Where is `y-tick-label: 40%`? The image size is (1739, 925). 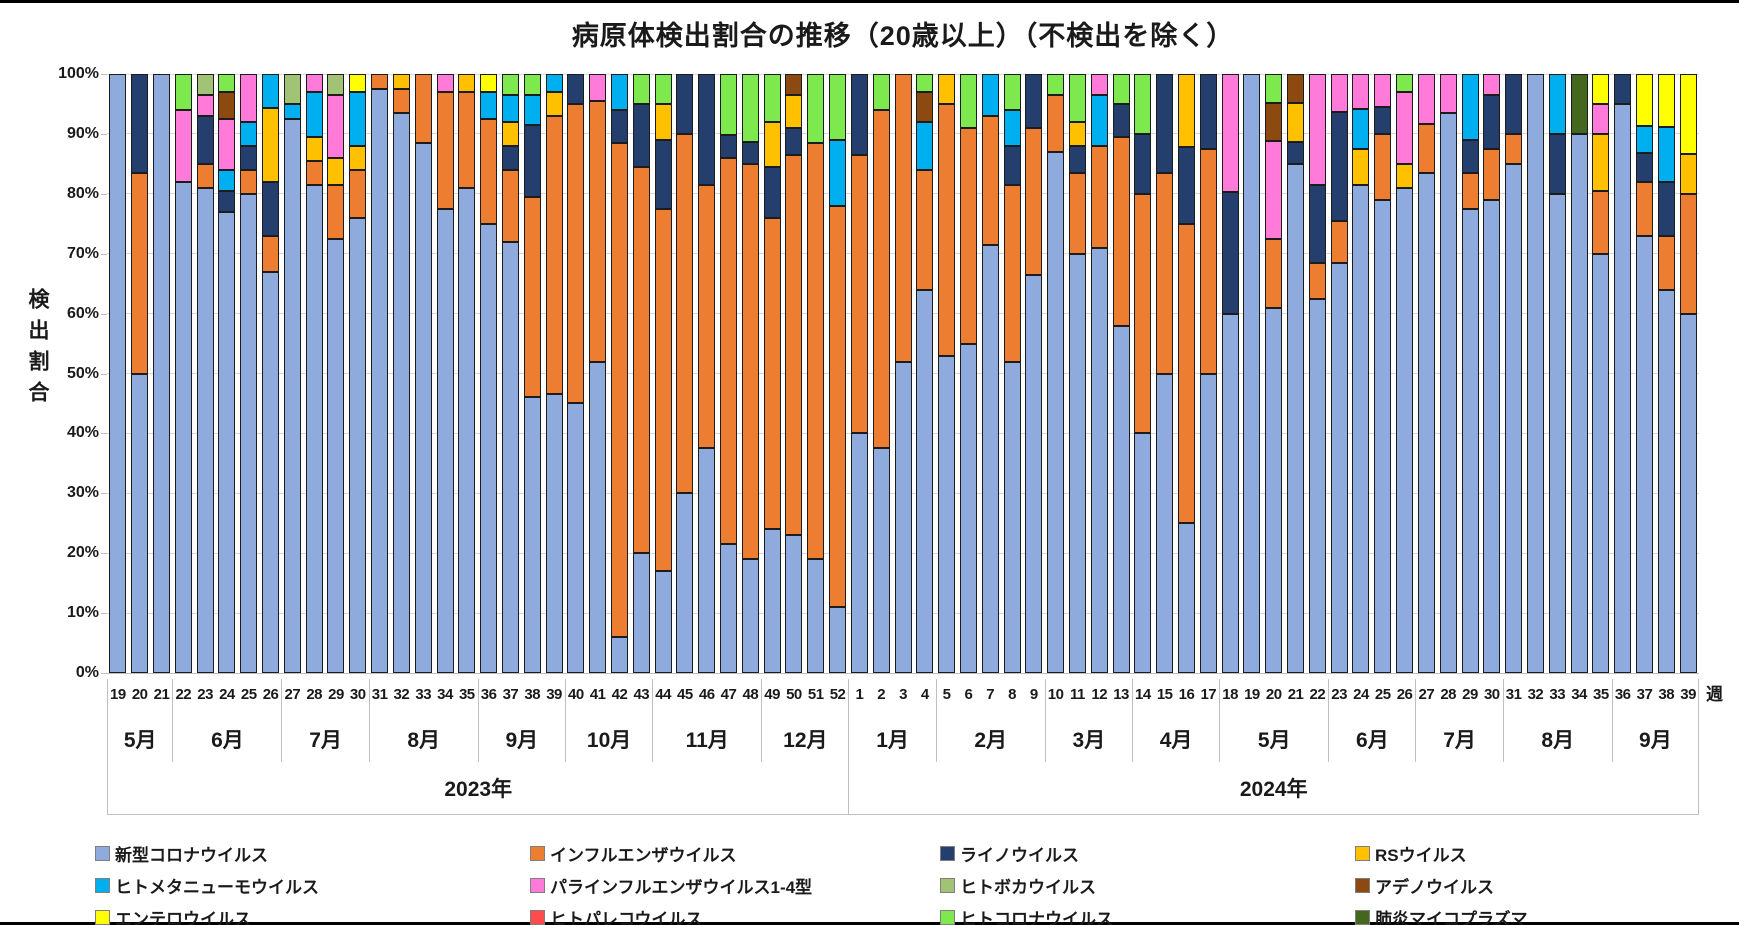 y-tick-label: 40% is located at coordinates (82, 433).